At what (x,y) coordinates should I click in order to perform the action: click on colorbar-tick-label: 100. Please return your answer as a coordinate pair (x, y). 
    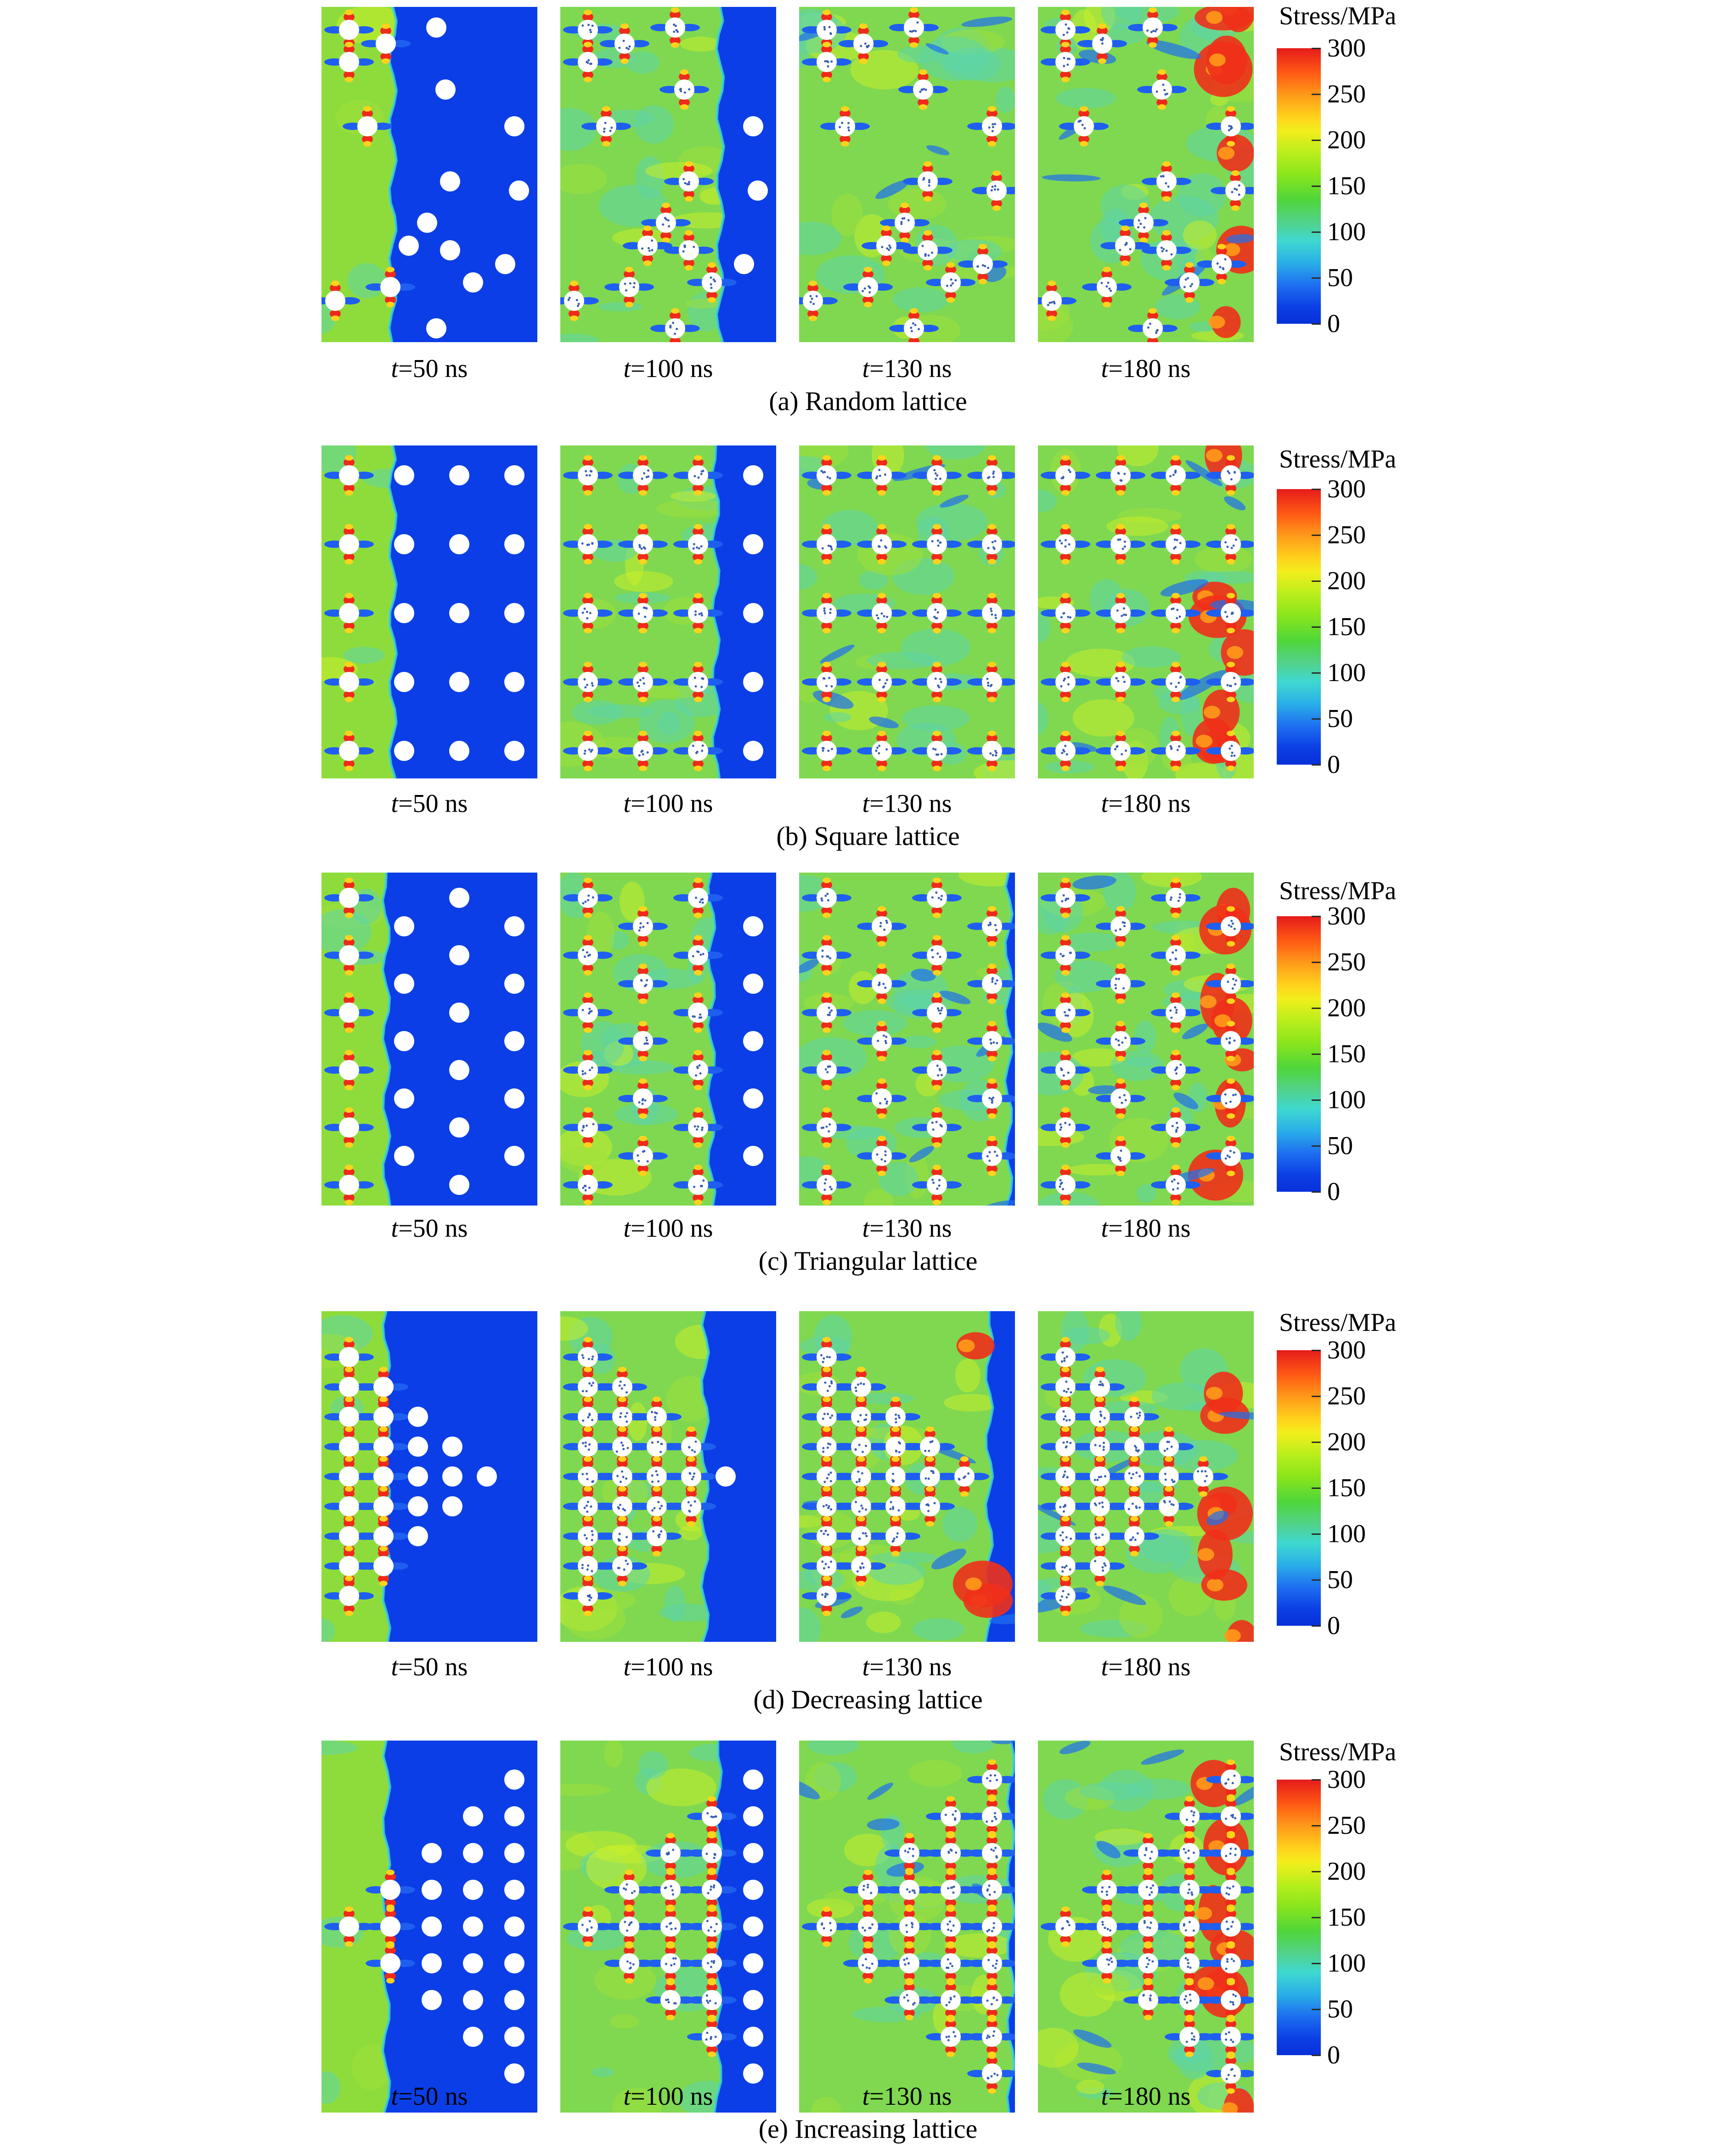
    Looking at the image, I should click on (1346, 1534).